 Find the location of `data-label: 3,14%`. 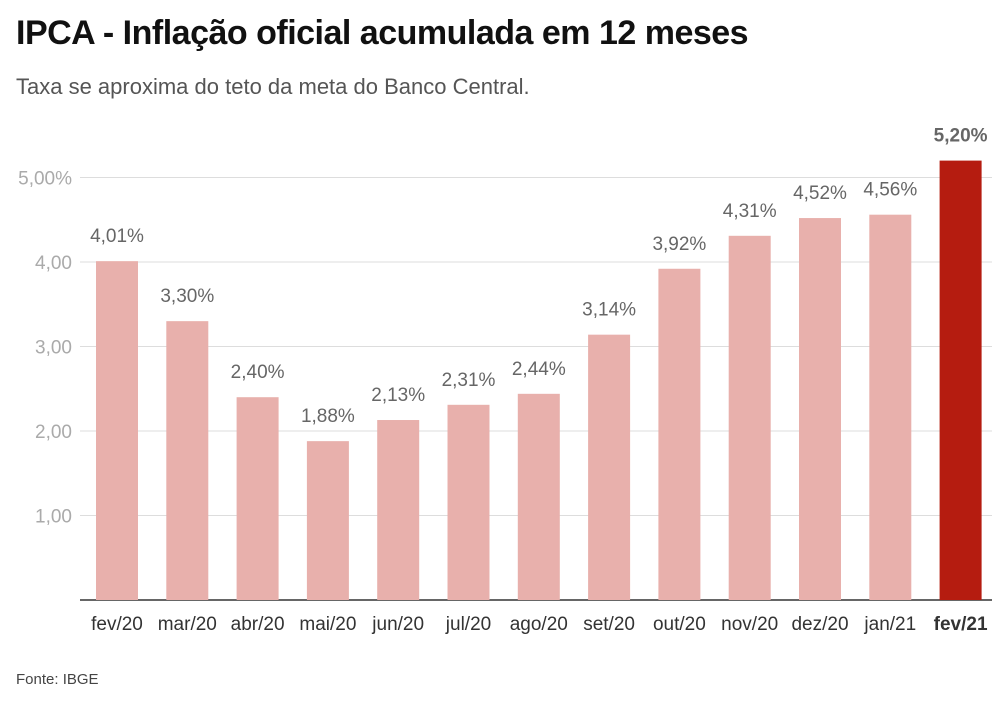

data-label: 3,14% is located at coordinates (609, 310).